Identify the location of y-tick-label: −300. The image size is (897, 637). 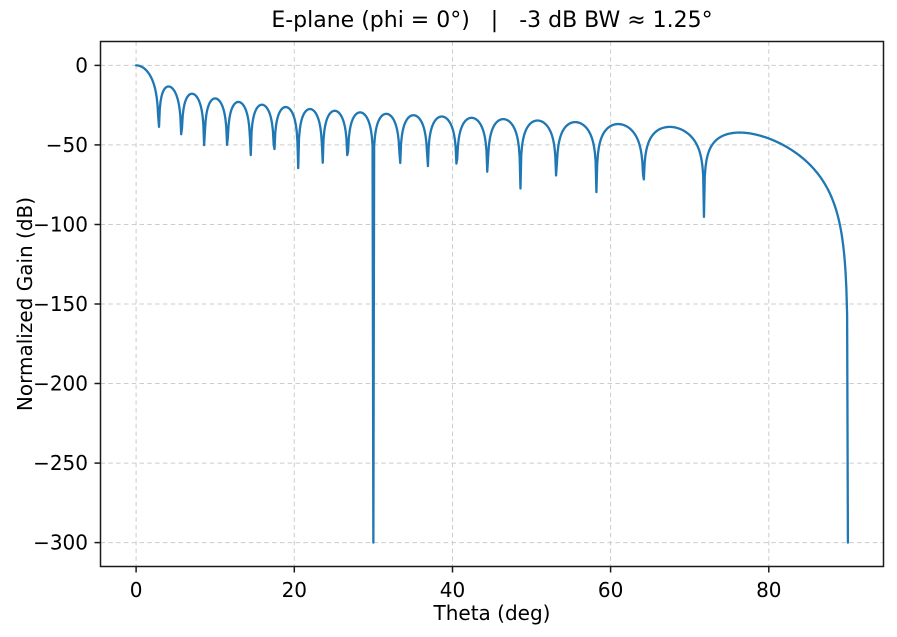
(60, 543).